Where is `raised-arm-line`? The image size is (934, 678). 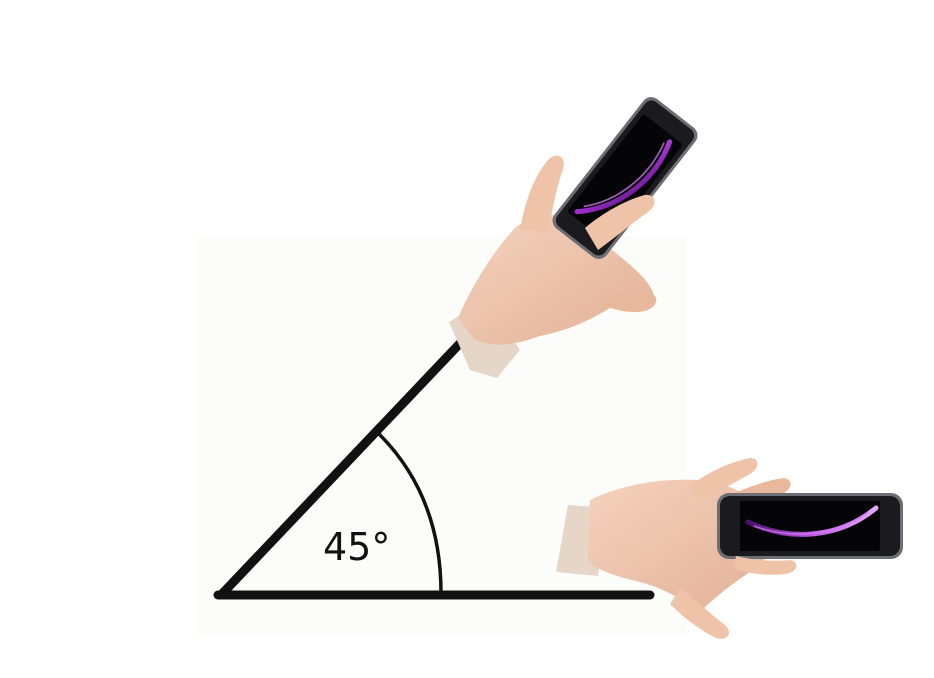
raised-arm-line is located at coordinates (343, 466).